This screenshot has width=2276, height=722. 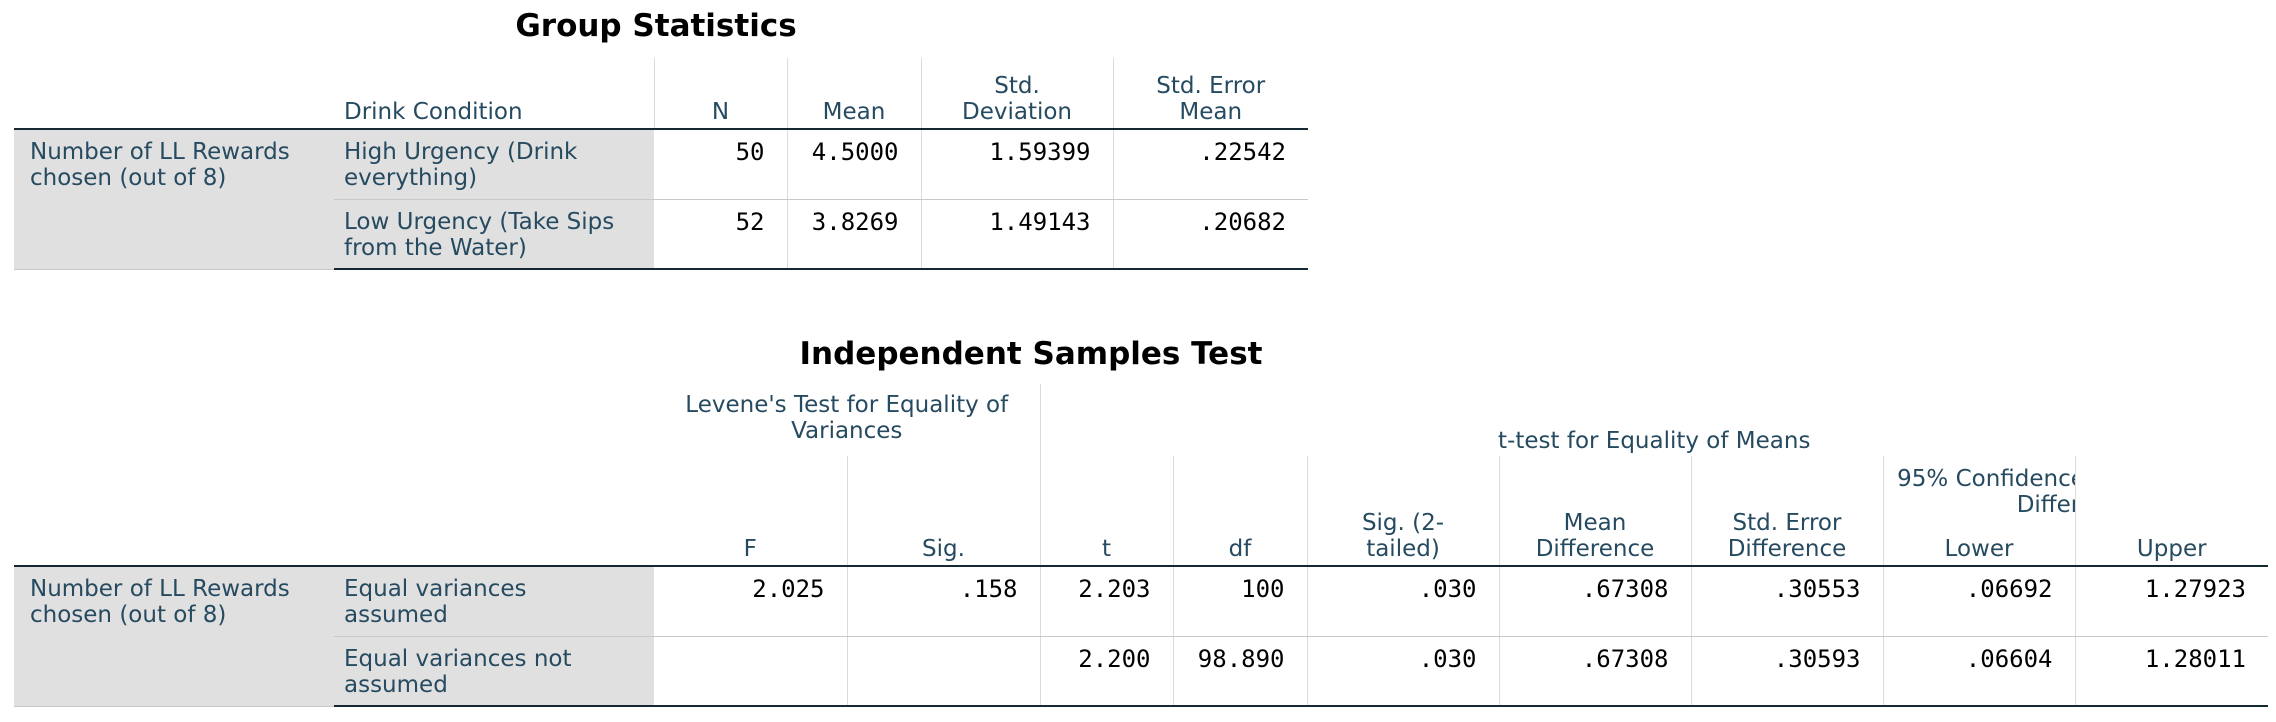 I want to click on independent-samples-test-title: Independent Samples Test, so click(x=1031, y=354).